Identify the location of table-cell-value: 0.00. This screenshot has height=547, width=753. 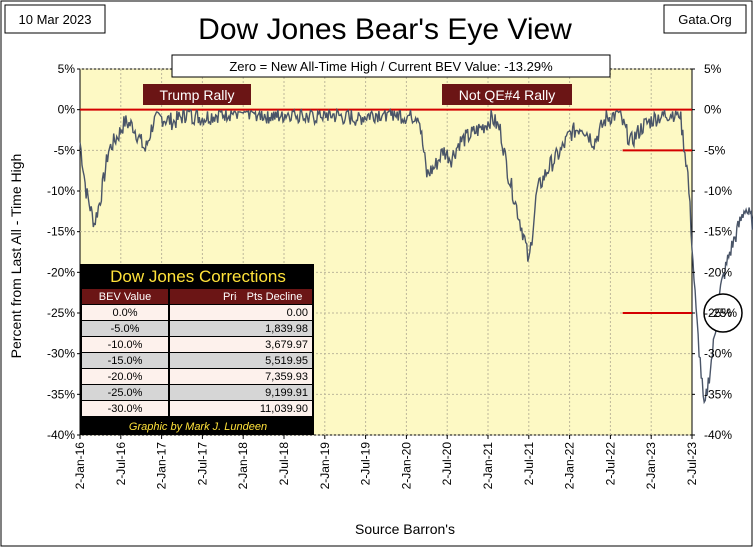
(297, 313).